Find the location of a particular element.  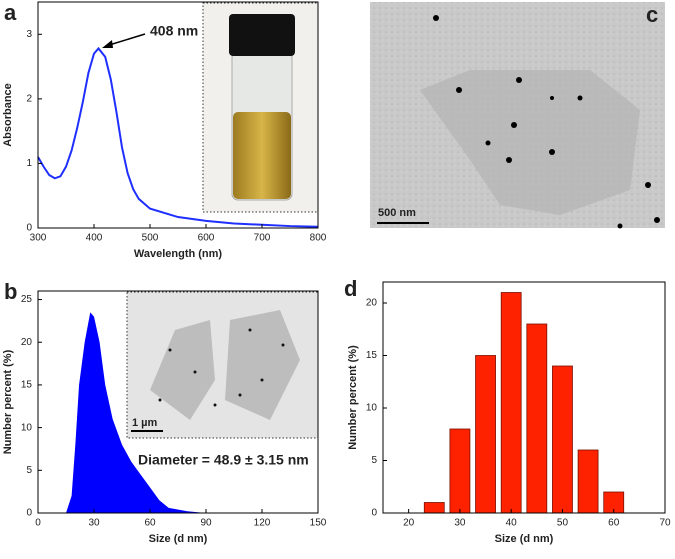

panel-label: a is located at coordinates (10, 12).